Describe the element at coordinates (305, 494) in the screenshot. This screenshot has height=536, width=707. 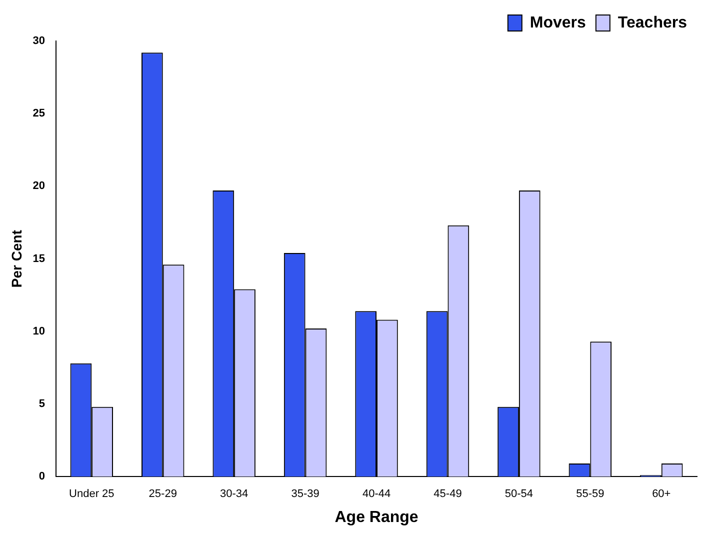
I see `x-tick-label: 35-39` at that location.